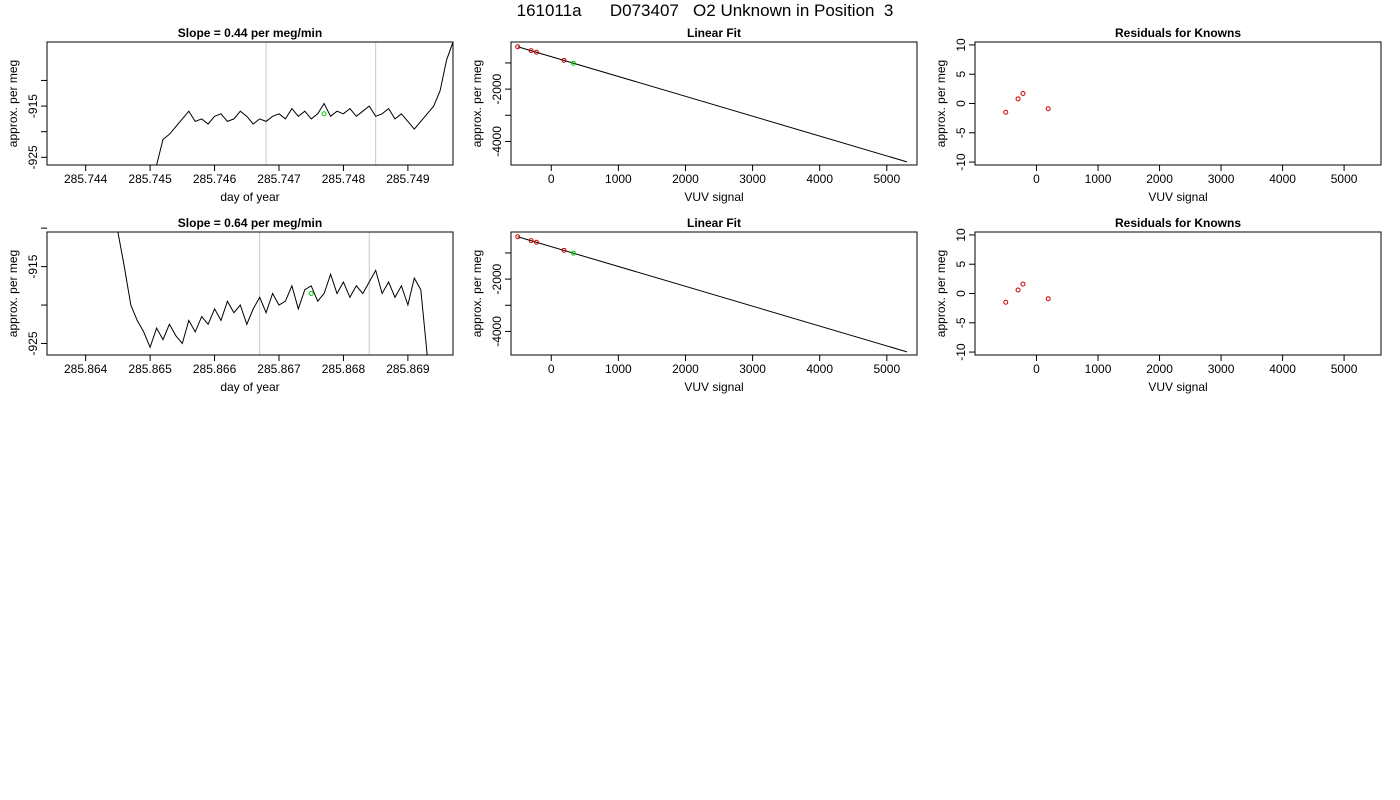  I want to click on x-tick-label: 285.868, so click(344, 369).